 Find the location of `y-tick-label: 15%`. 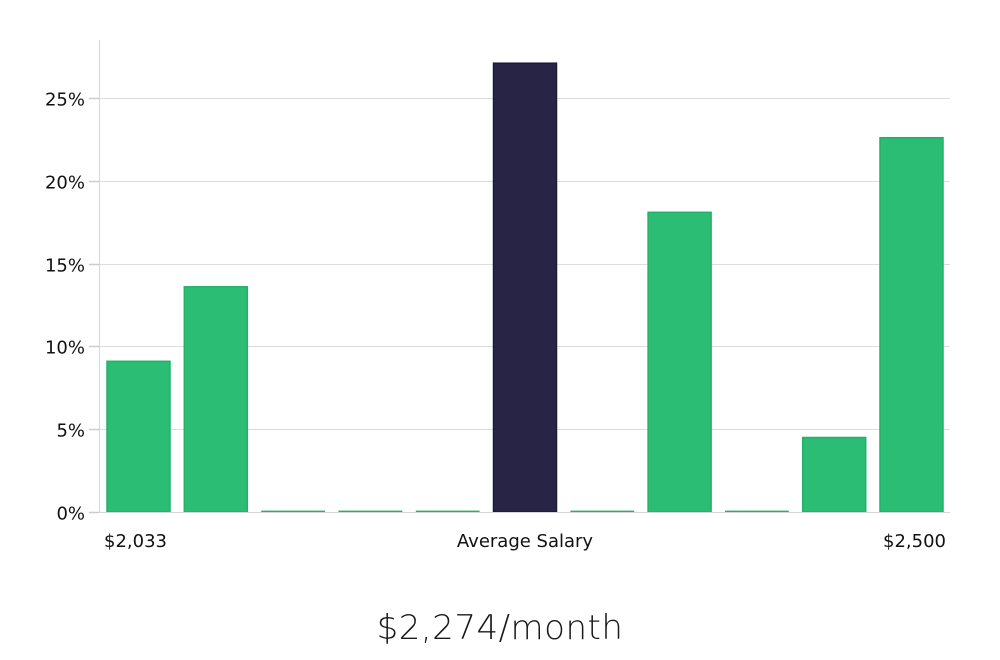

y-tick-label: 15% is located at coordinates (65, 266).